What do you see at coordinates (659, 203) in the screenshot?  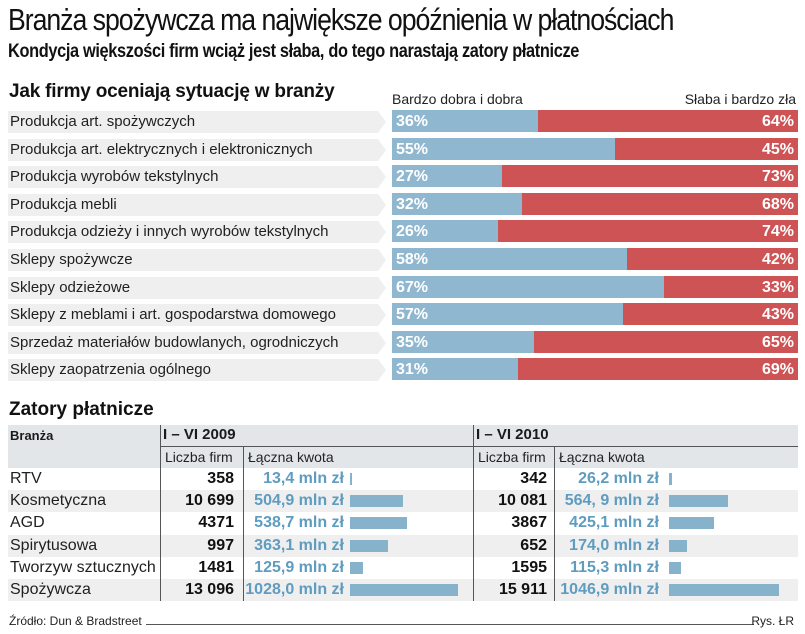 I see `bar-segment-bad: 68%` at bounding box center [659, 203].